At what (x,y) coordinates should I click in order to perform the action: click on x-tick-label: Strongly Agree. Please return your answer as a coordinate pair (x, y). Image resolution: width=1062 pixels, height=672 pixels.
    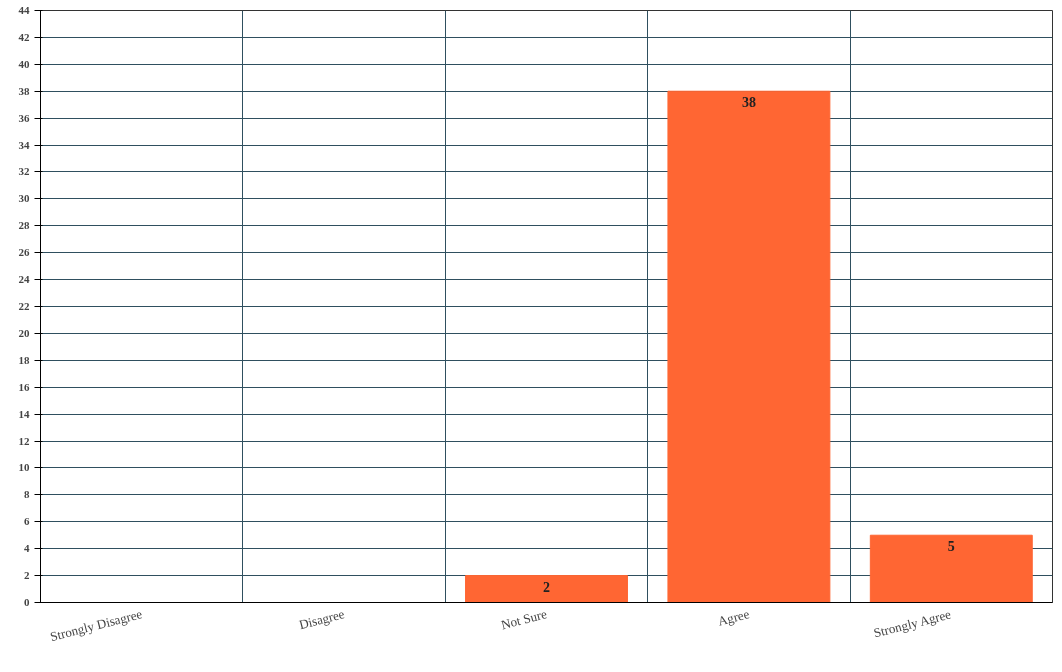
    Looking at the image, I should click on (912, 623).